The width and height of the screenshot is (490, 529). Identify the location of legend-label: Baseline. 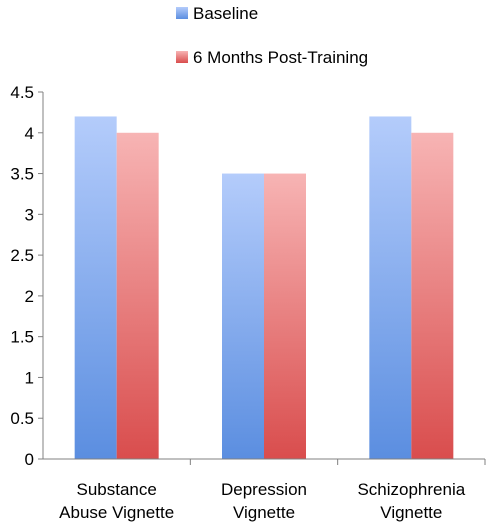
(225, 13).